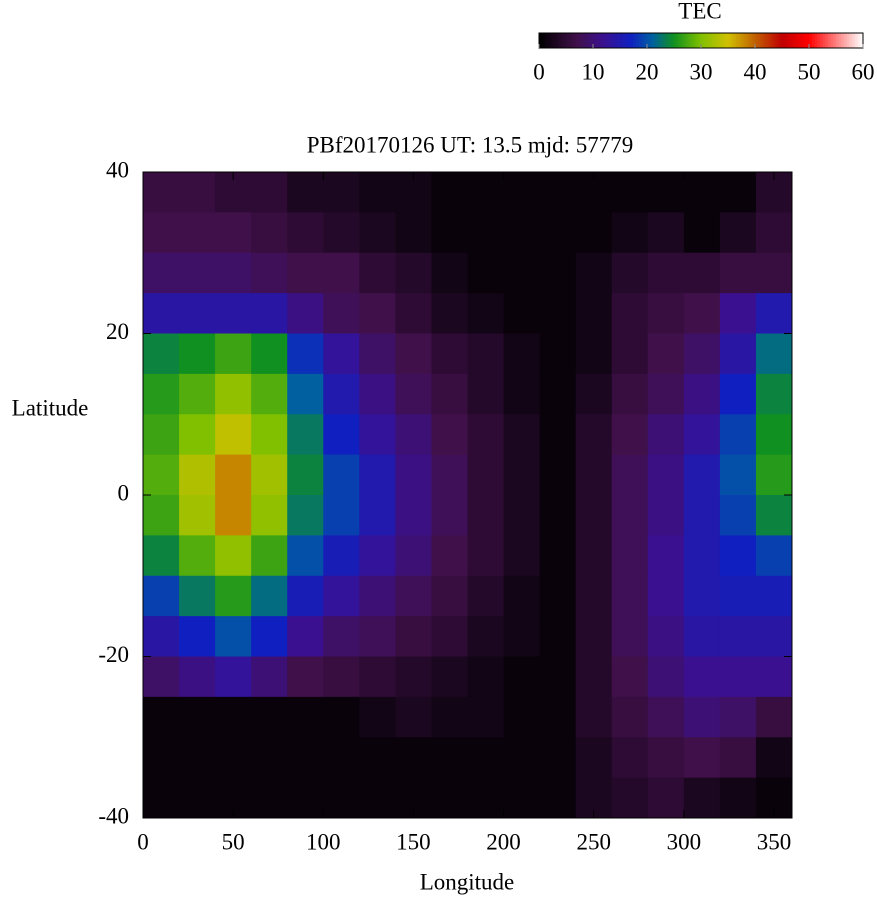  What do you see at coordinates (413, 841) in the screenshot?
I see `x-tick-label: 150` at bounding box center [413, 841].